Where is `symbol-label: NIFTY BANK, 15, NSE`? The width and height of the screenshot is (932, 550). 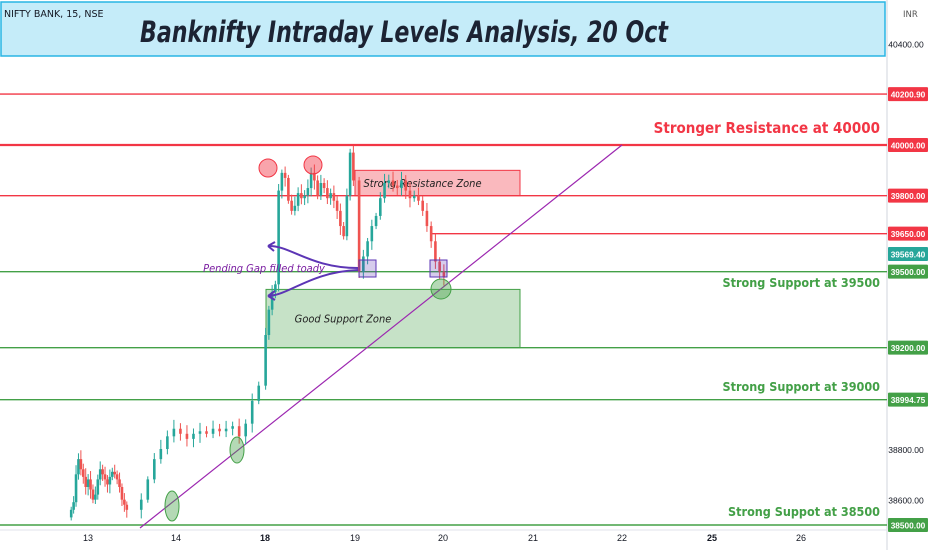 symbol-label: NIFTY BANK, 15, NSE is located at coordinates (54, 14).